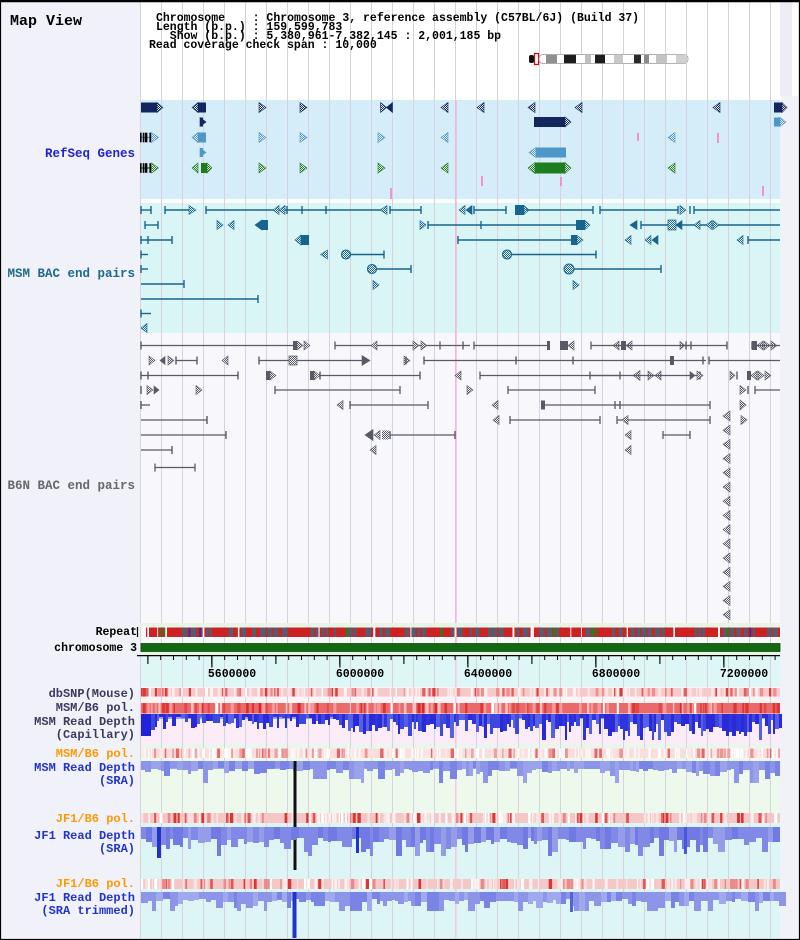 The image size is (800, 940). What do you see at coordinates (232, 674) in the screenshot?
I see `svg-text: 5600000` at bounding box center [232, 674].